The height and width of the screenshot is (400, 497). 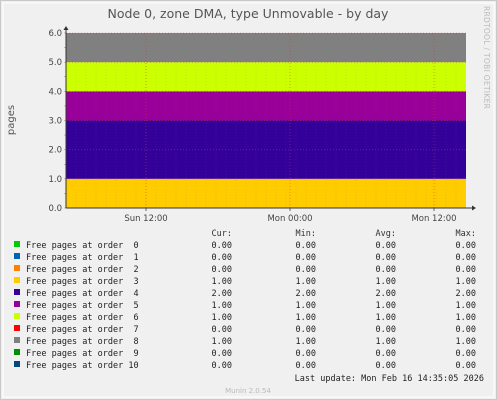 What do you see at coordinates (82, 306) in the screenshot?
I see `legend-series-name: Free pages at order 5` at bounding box center [82, 306].